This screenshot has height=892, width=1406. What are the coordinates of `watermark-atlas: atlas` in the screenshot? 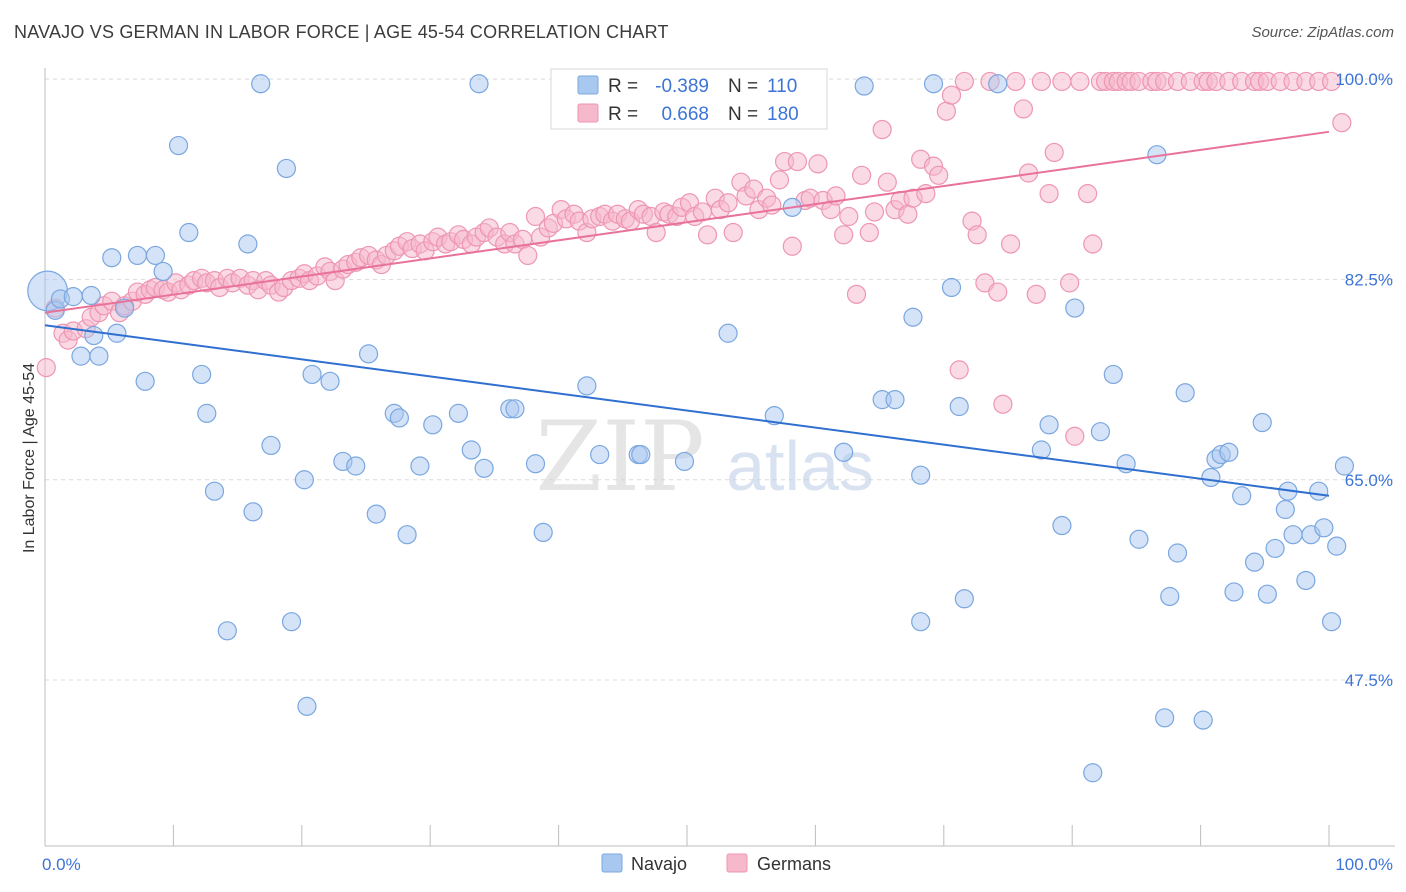 It's located at (800, 466).